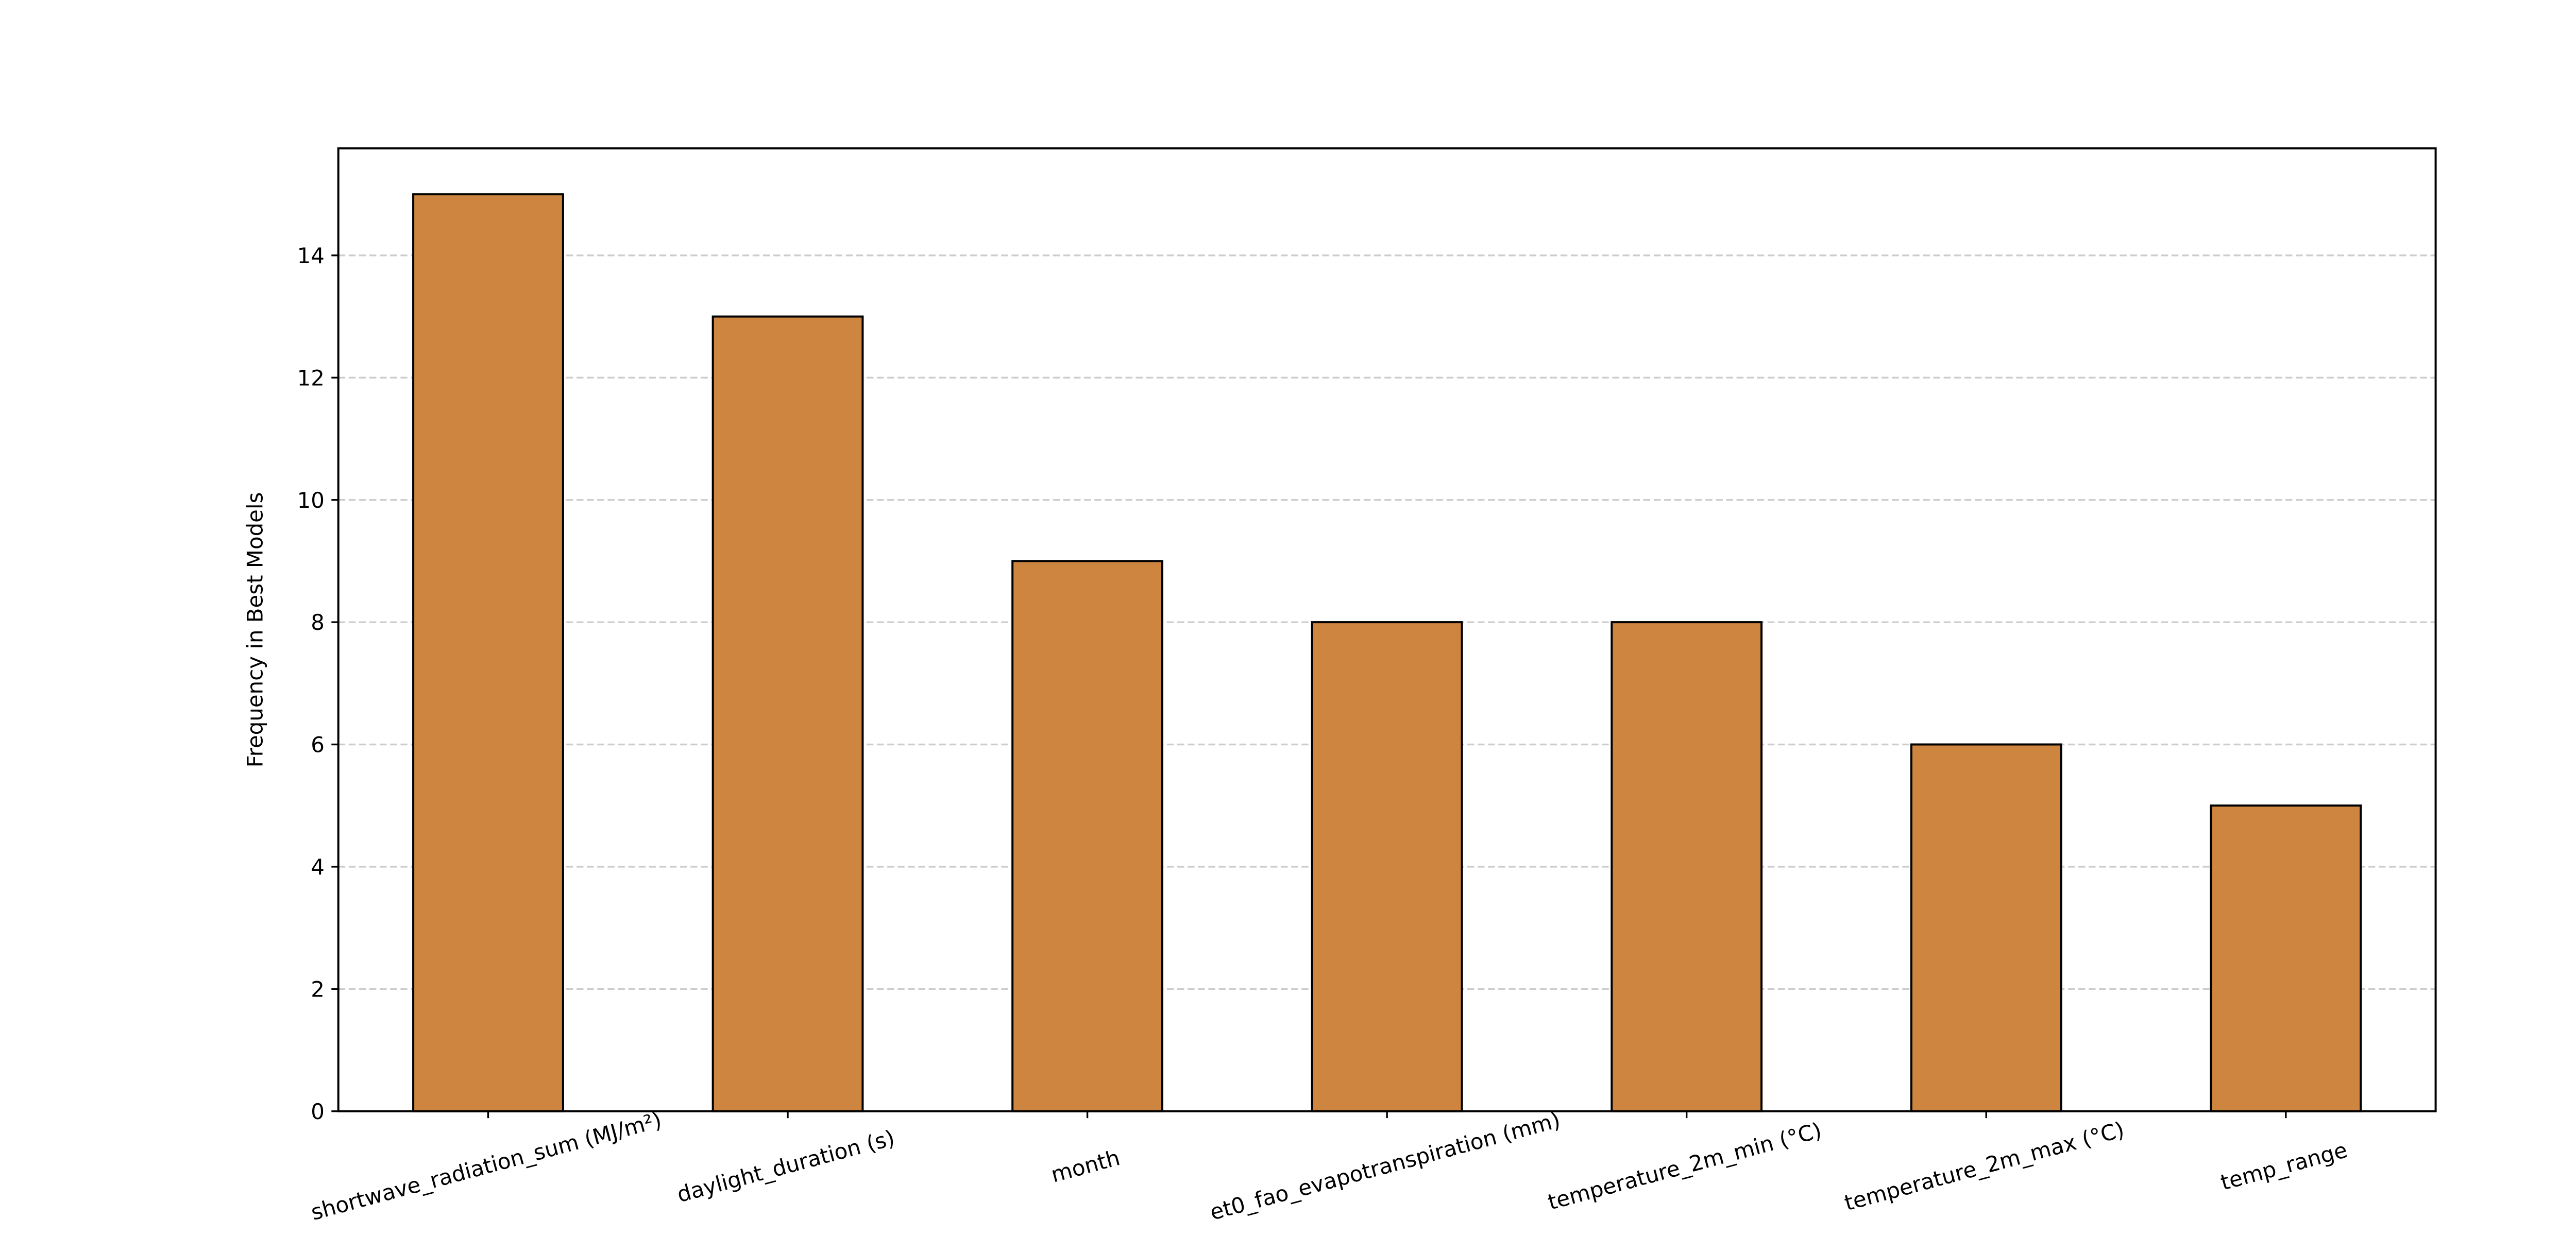  Describe the element at coordinates (318, 989) in the screenshot. I see `y-tick-label: 2` at that location.